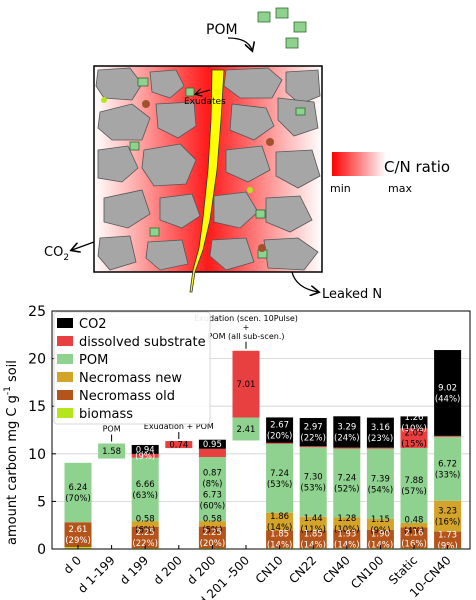 This screenshot has height=600, width=476. I want to click on bar-data-label: 2.97, so click(313, 428).